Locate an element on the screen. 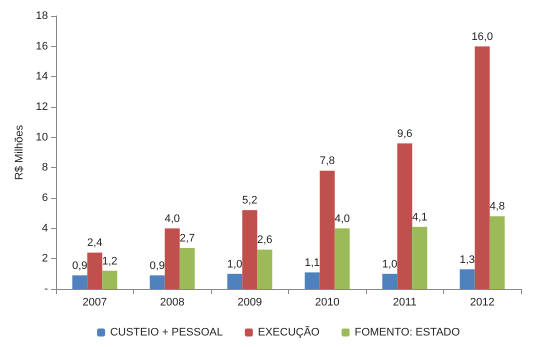 This screenshot has width=557, height=347. data-label: 1,3 is located at coordinates (467, 260).